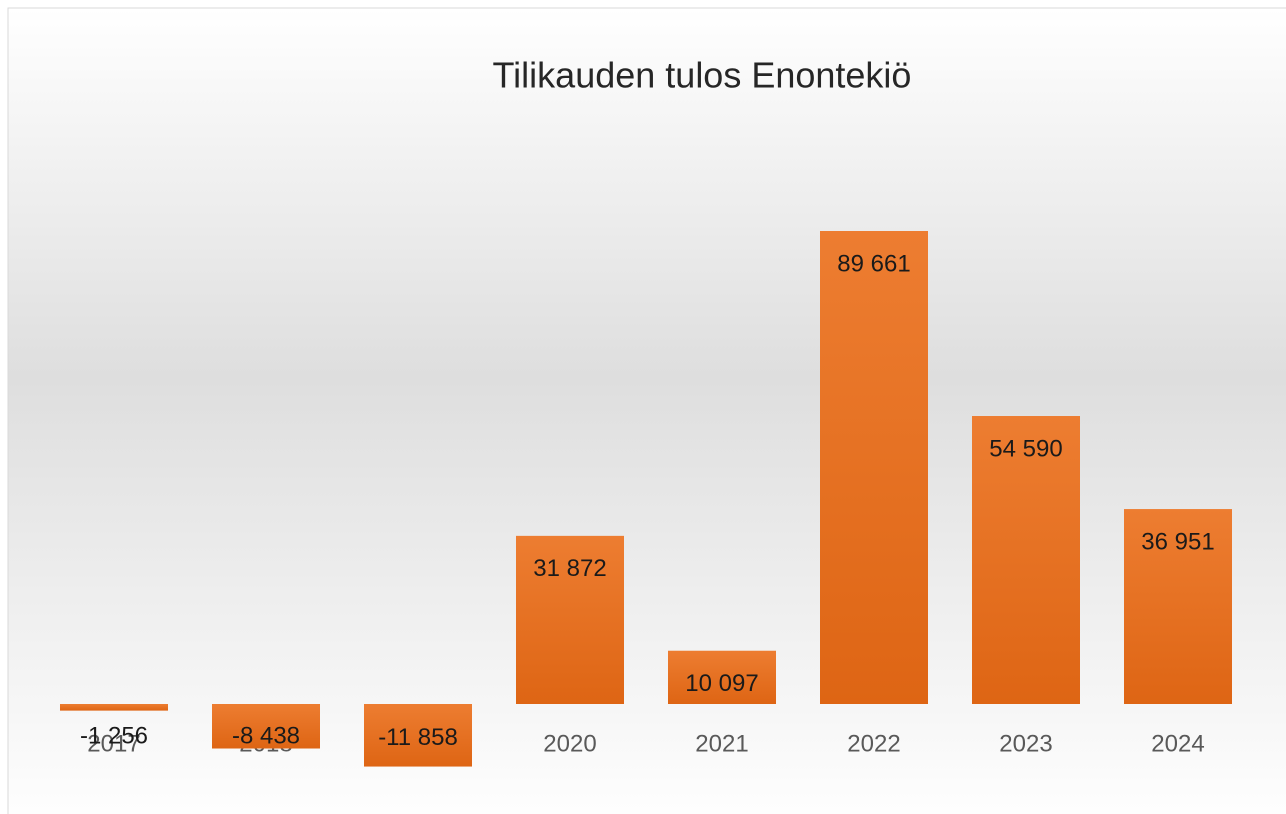  Describe the element at coordinates (1177, 743) in the screenshot. I see `x-tick-label: 2024` at that location.